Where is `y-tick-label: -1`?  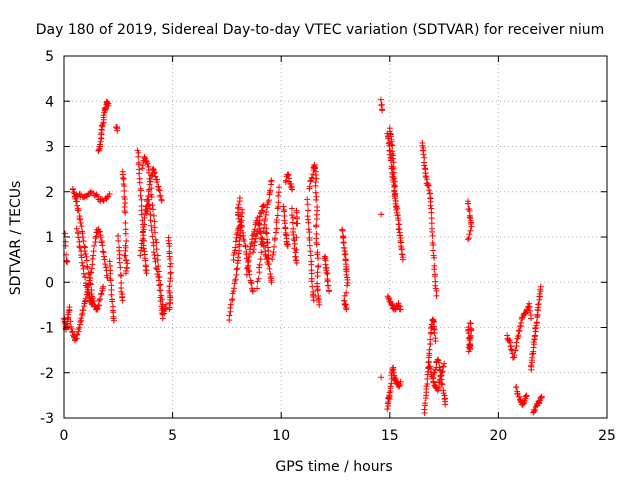
y-tick-label: -1 is located at coordinates (47, 329).